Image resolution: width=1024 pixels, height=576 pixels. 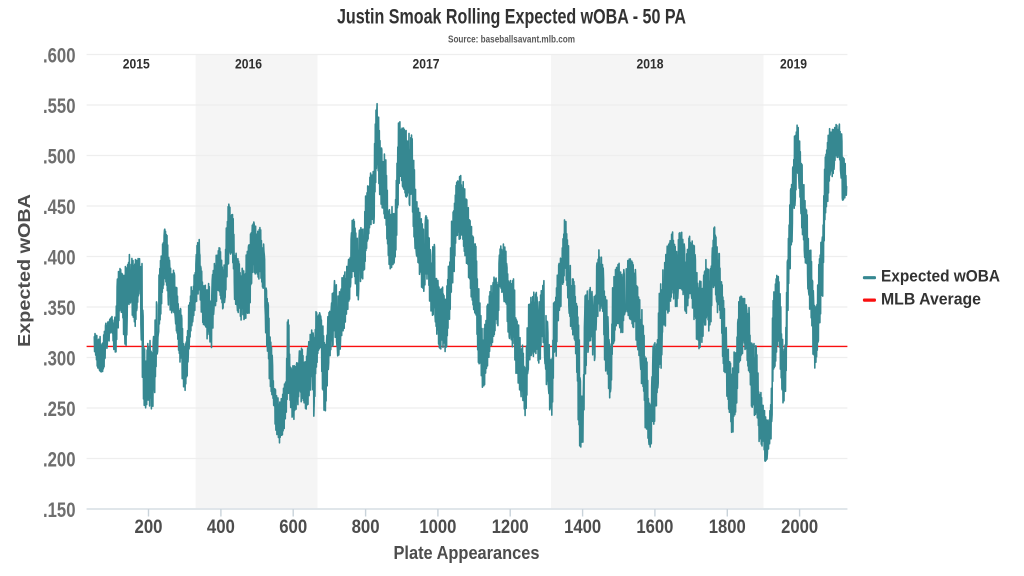 What do you see at coordinates (59, 308) in the screenshot?
I see `svg-text: .350` at bounding box center [59, 308].